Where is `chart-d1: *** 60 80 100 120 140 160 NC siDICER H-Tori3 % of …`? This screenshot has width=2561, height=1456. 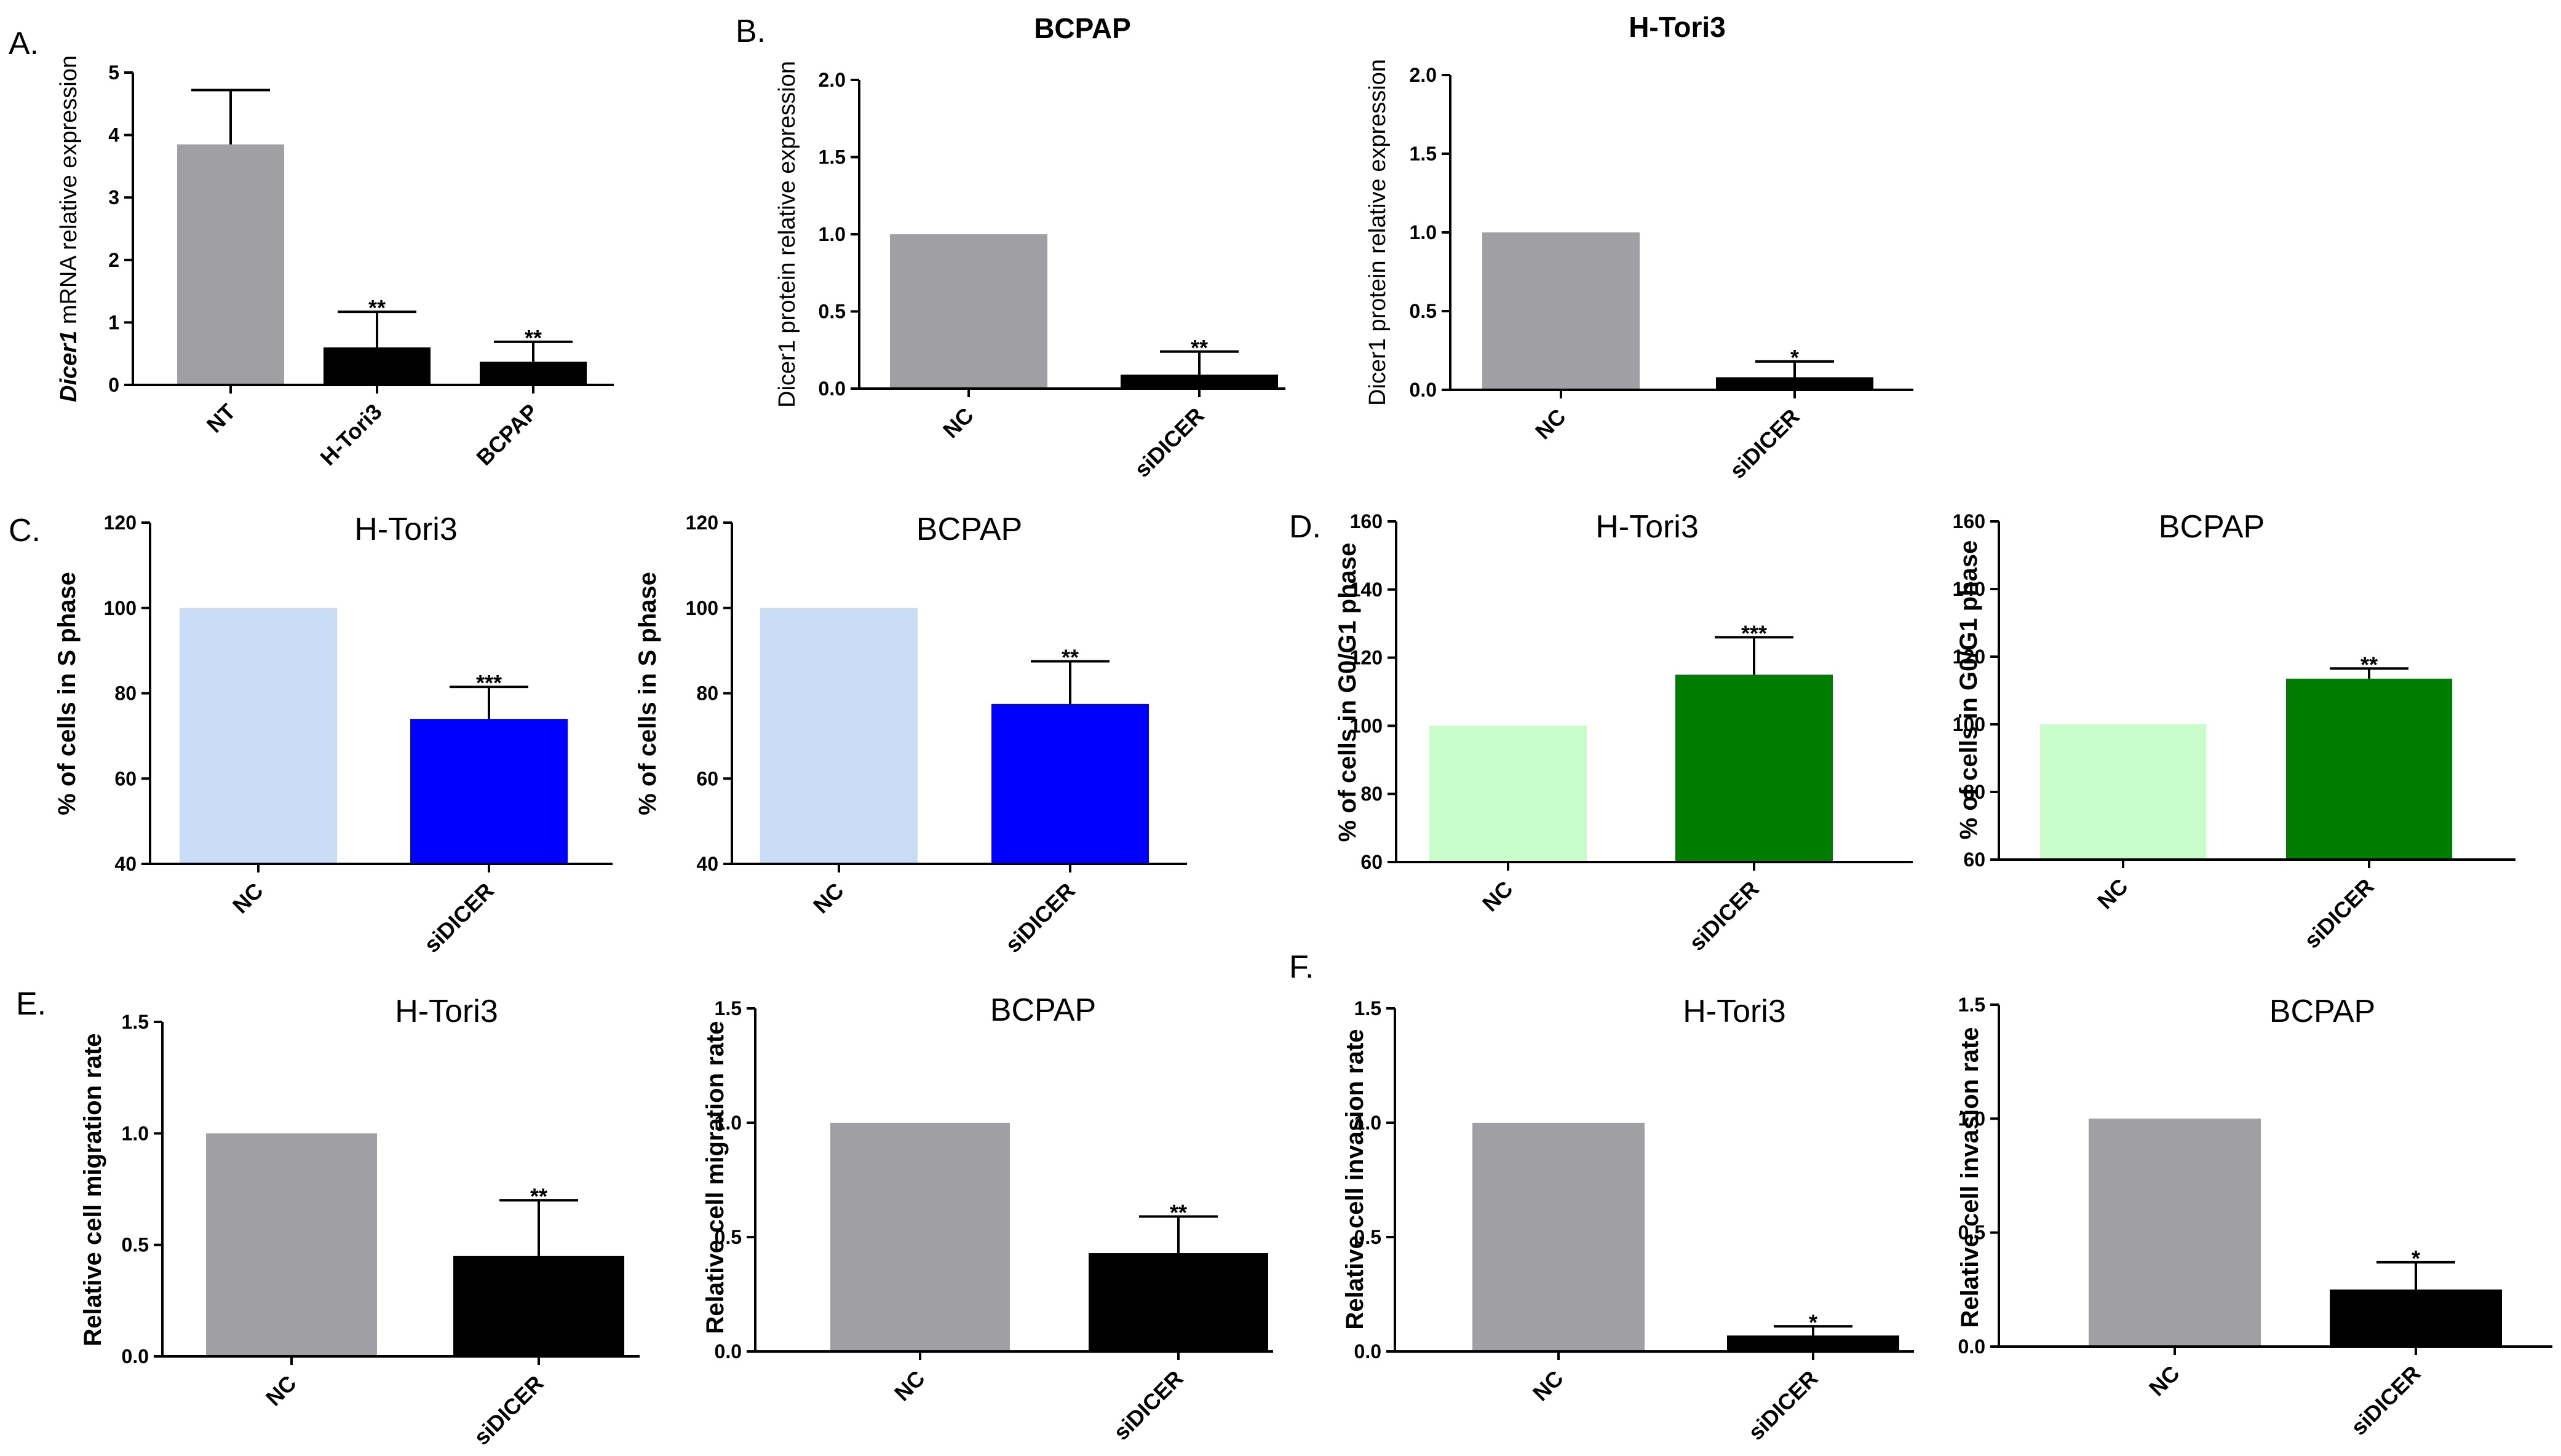
chart-d1: *** 60 80 100 120 140 160 NC siDICER H-Tori3 % of … is located at coordinates (1623, 732).